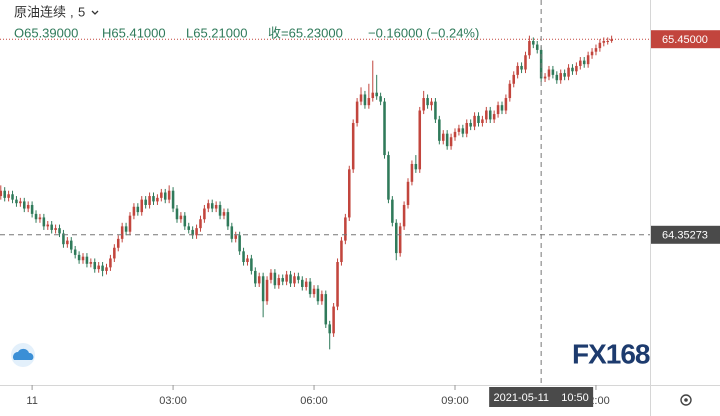  I want to click on settings-icon, so click(686, 400).